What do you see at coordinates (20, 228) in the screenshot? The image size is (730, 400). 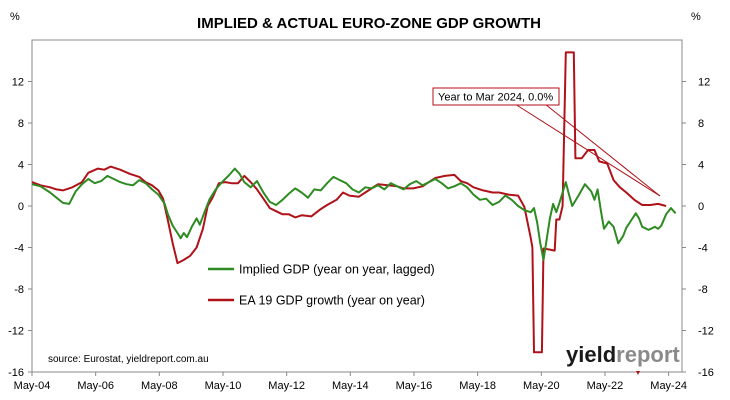 I see `left-axis: 12 8 4 0 -4 -8 -12 -16` at bounding box center [20, 228].